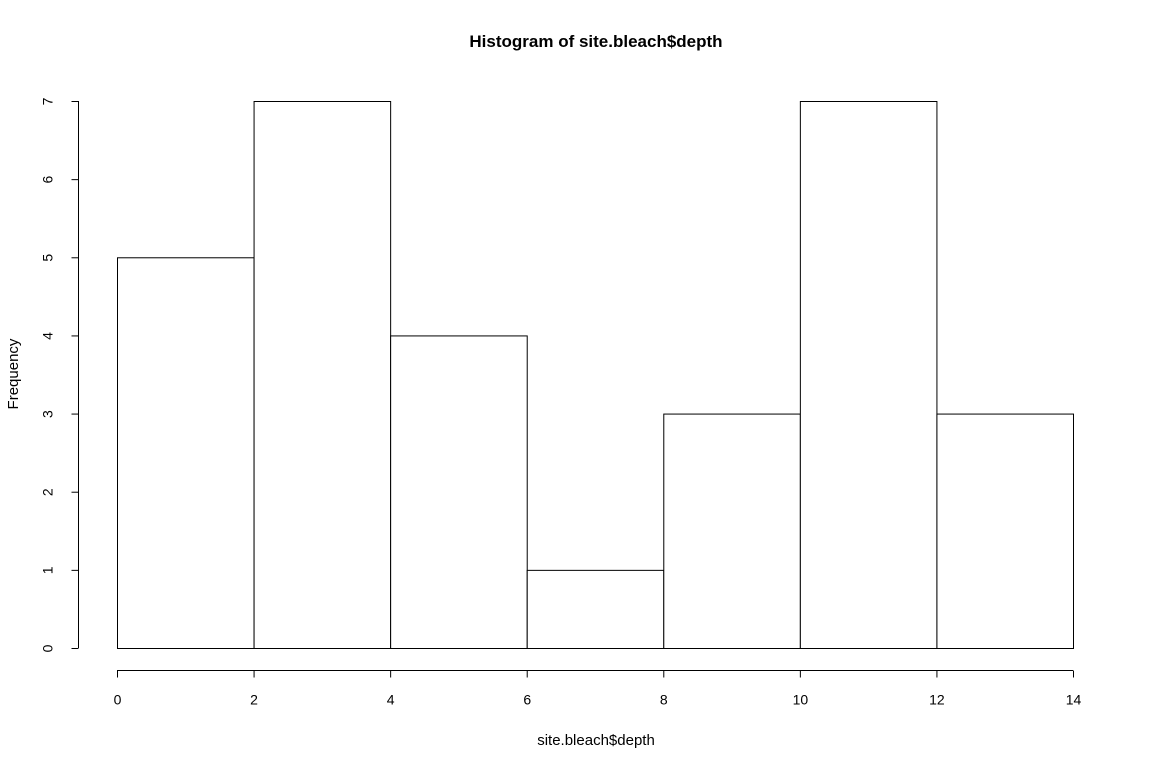  Describe the element at coordinates (48, 648) in the screenshot. I see `y-tick-label-0: 0` at that location.